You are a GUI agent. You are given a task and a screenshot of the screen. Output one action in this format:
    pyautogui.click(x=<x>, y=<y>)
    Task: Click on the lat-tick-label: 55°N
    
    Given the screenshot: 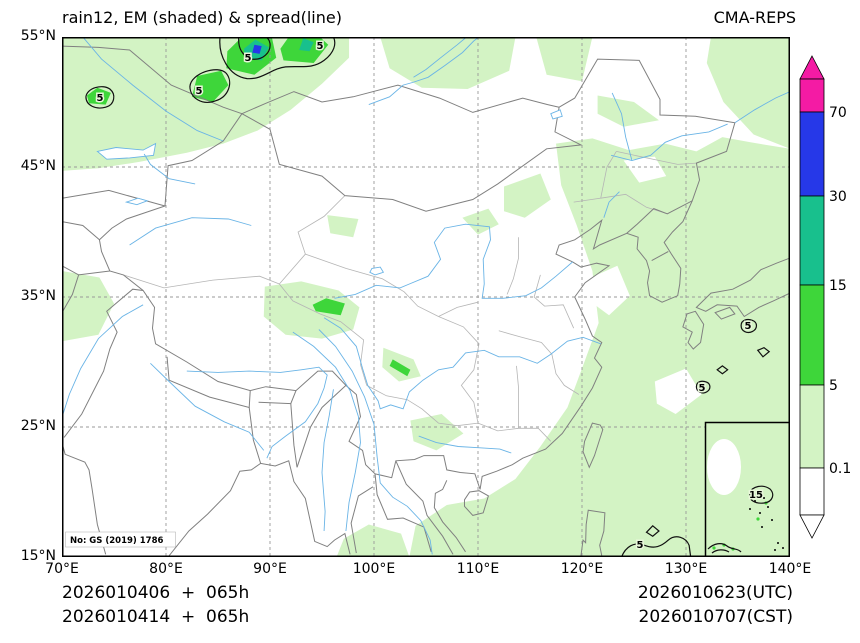 What is the action you would take?
    pyautogui.click(x=38, y=36)
    